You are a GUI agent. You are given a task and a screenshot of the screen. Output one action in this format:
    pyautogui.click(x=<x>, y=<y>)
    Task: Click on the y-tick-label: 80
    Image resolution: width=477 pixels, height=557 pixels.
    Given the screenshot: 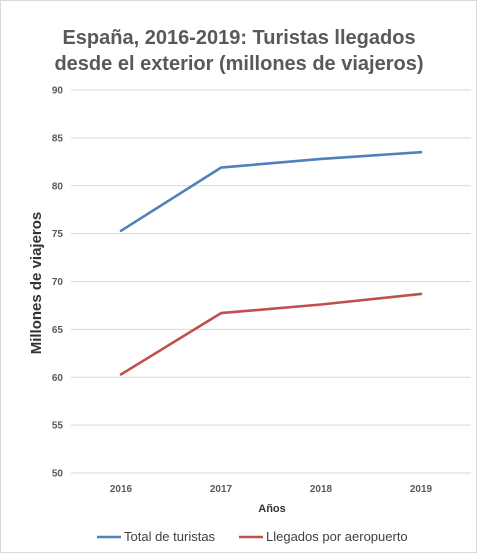 What is the action you would take?
    pyautogui.click(x=58, y=186)
    